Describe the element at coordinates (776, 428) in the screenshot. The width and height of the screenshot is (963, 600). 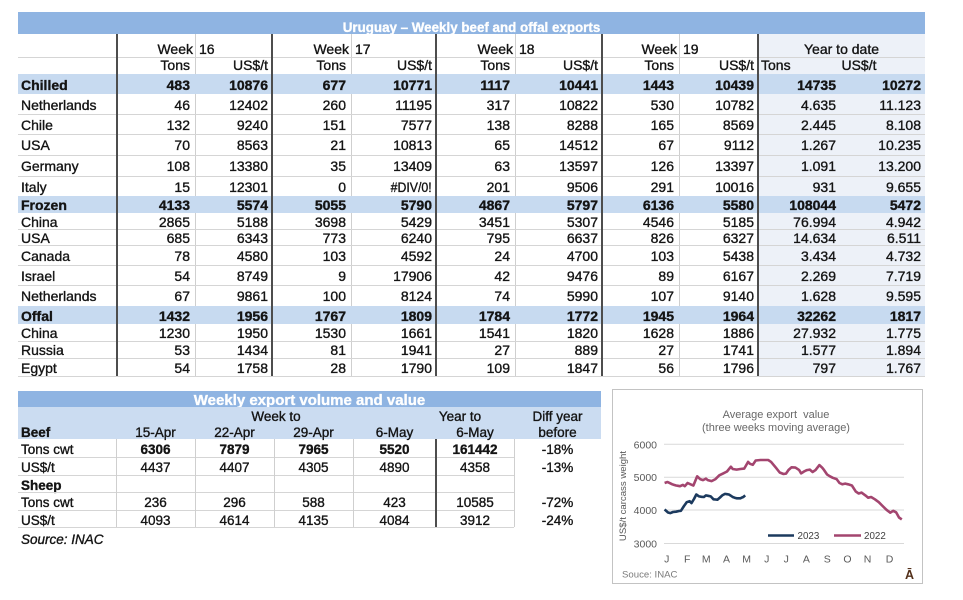
I see `svg-text: (three weeks moving average)` at that location.